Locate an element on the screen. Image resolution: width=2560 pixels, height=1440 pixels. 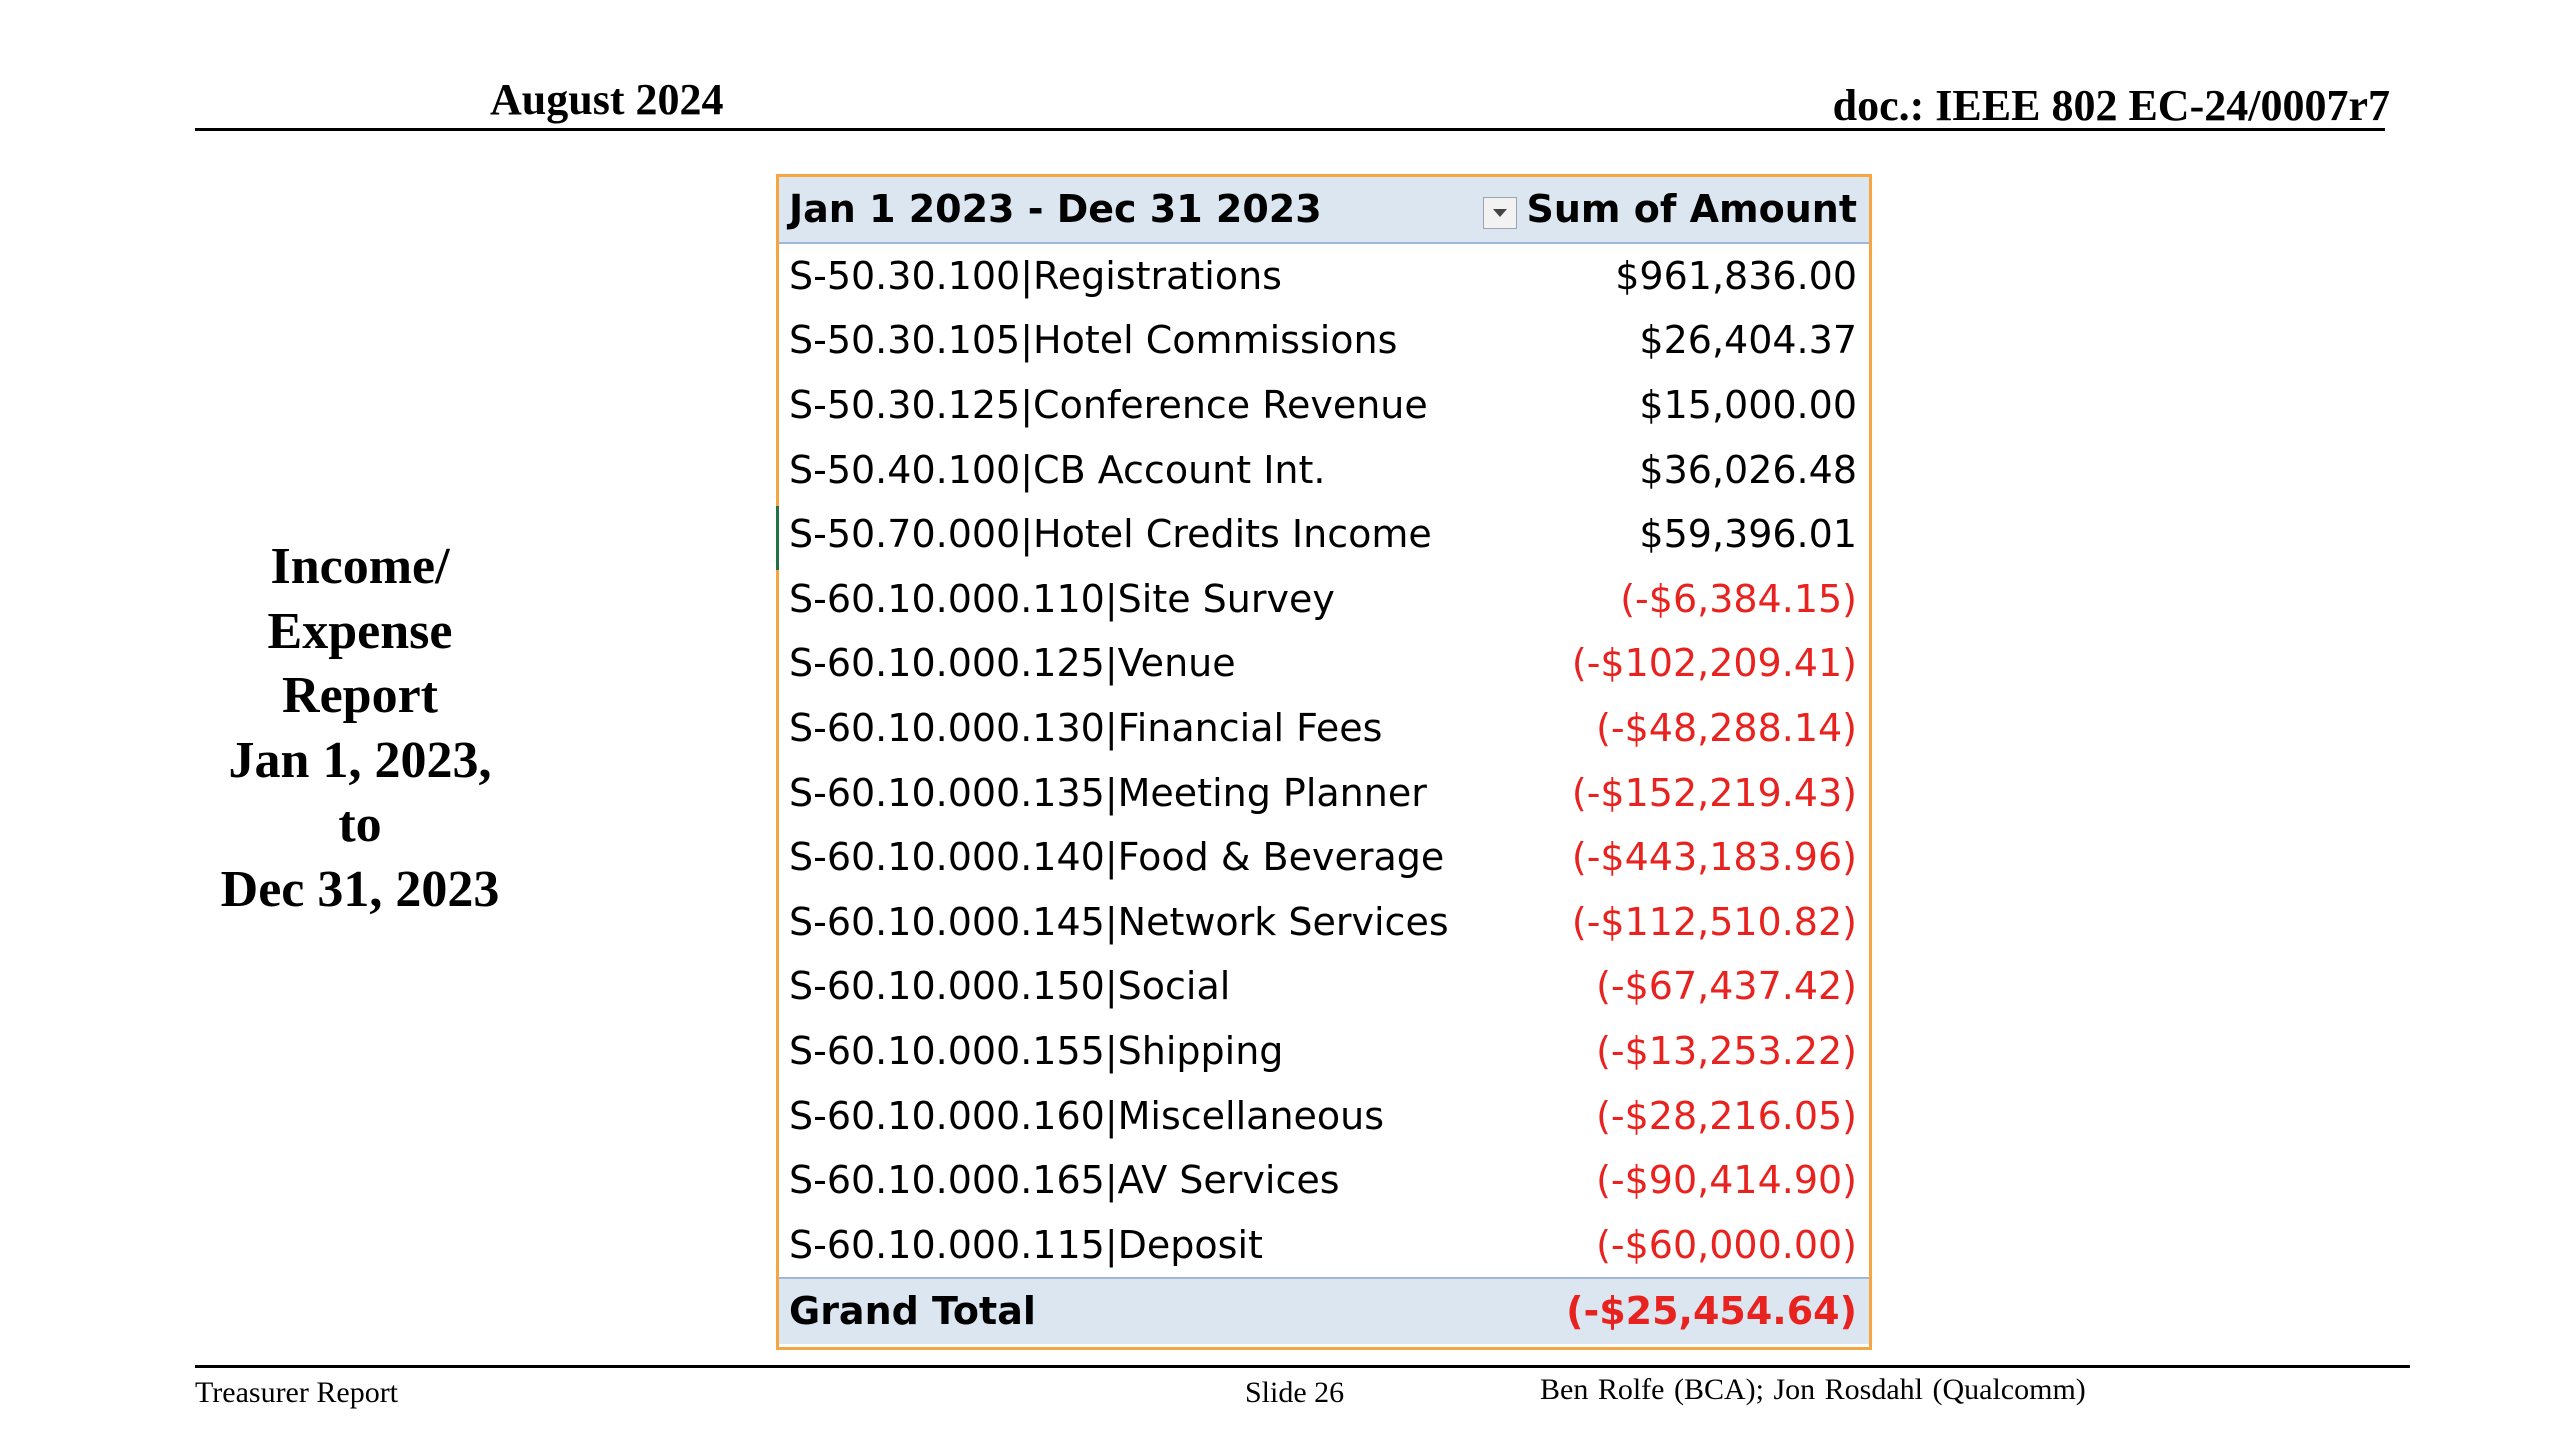
pivot-row-label: S-60.10.000.150|Social is located at coordinates (1010, 986).